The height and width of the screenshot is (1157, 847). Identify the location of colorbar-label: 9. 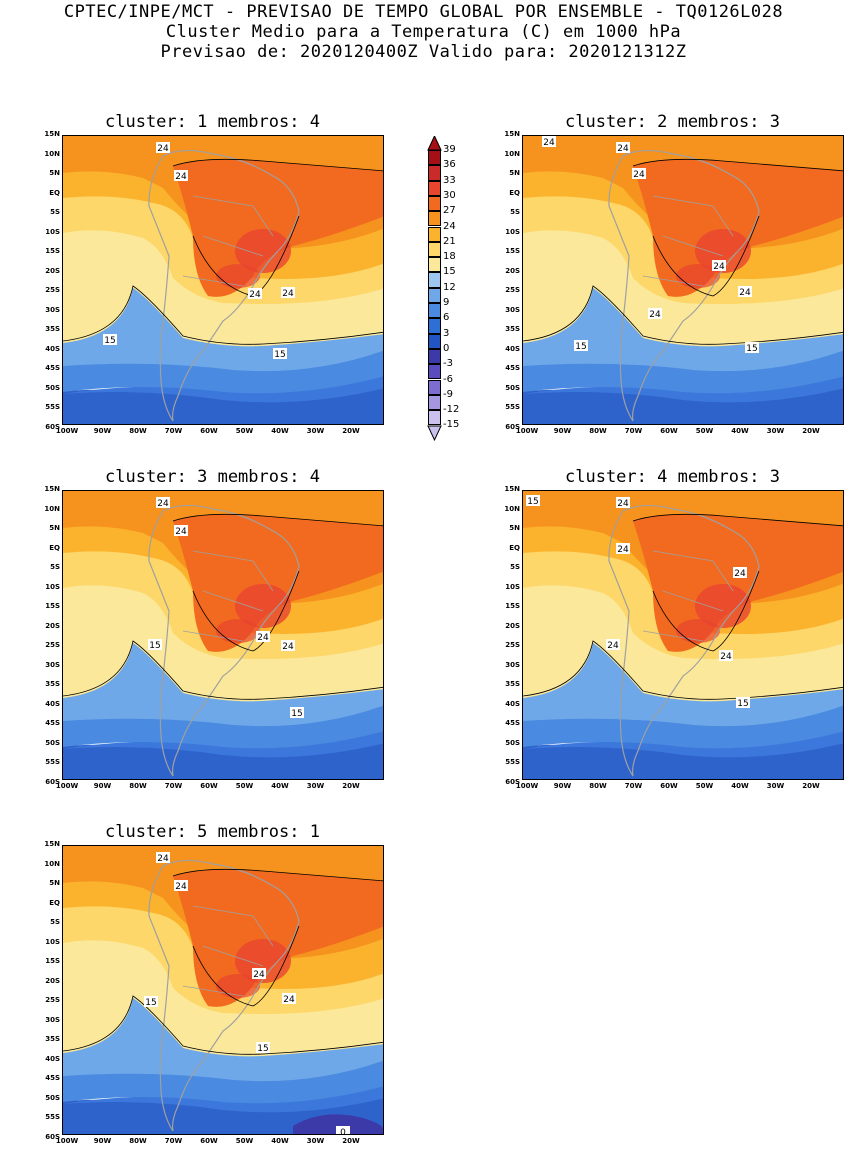
(446, 302).